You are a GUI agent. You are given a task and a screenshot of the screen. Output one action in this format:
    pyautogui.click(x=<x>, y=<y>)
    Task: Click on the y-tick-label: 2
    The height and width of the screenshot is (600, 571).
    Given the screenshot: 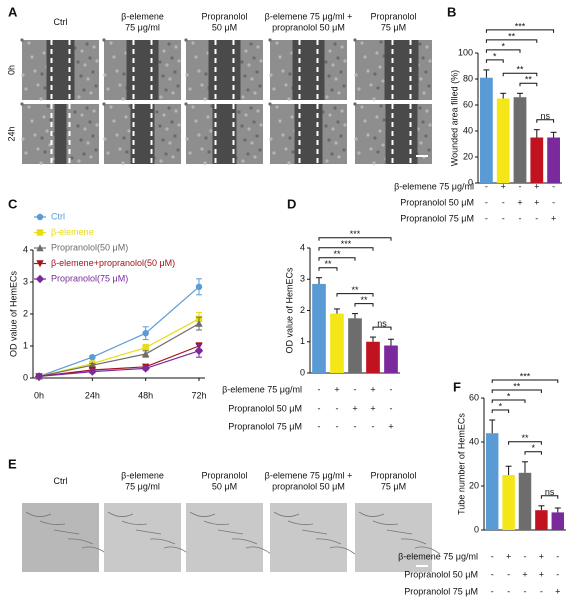 What is the action you would take?
    pyautogui.click(x=25, y=313)
    